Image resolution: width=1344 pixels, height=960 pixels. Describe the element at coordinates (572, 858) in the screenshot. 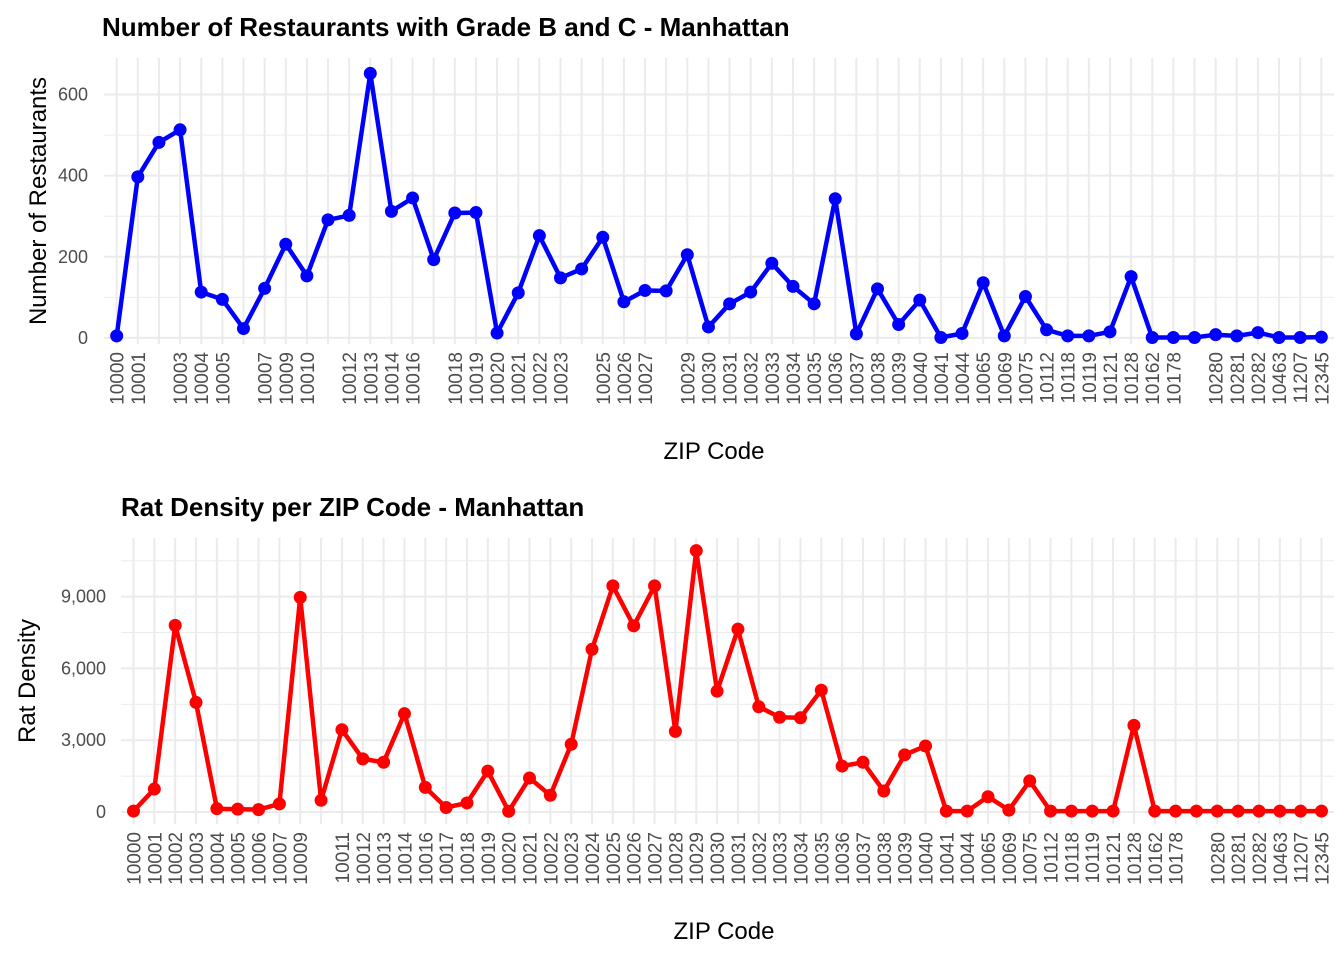

I see `x-tick-label: 10023` at that location.